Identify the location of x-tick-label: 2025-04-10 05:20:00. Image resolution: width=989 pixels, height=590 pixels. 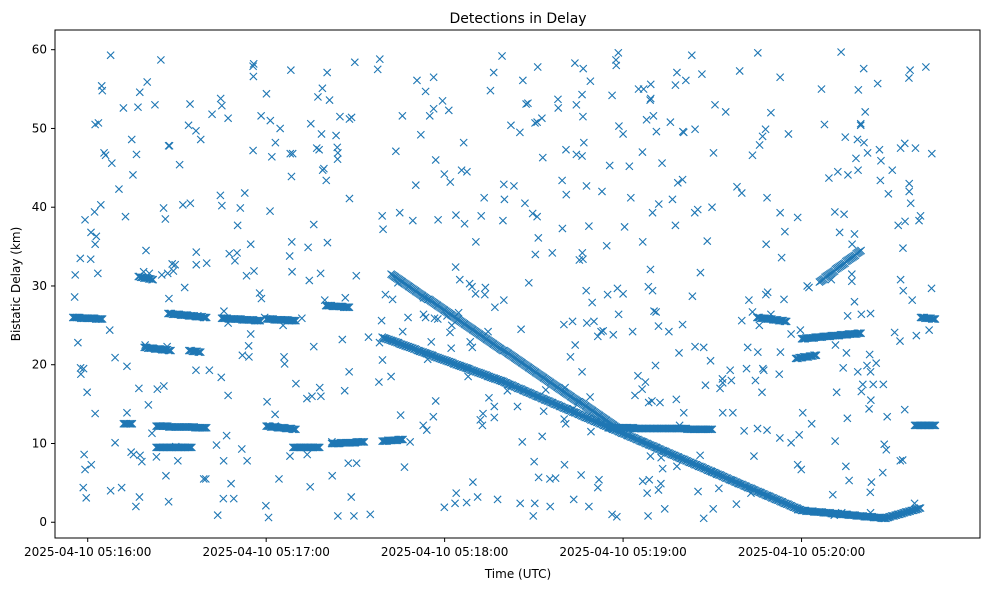
(801, 552).